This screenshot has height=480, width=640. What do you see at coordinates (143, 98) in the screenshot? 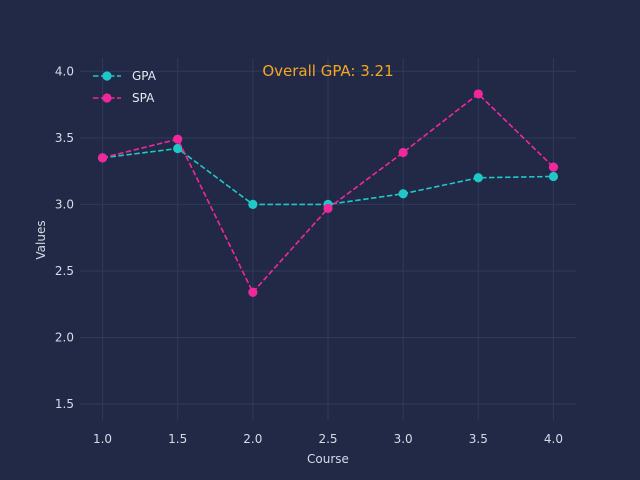
I see `spa-legend-label: SPA` at bounding box center [143, 98].